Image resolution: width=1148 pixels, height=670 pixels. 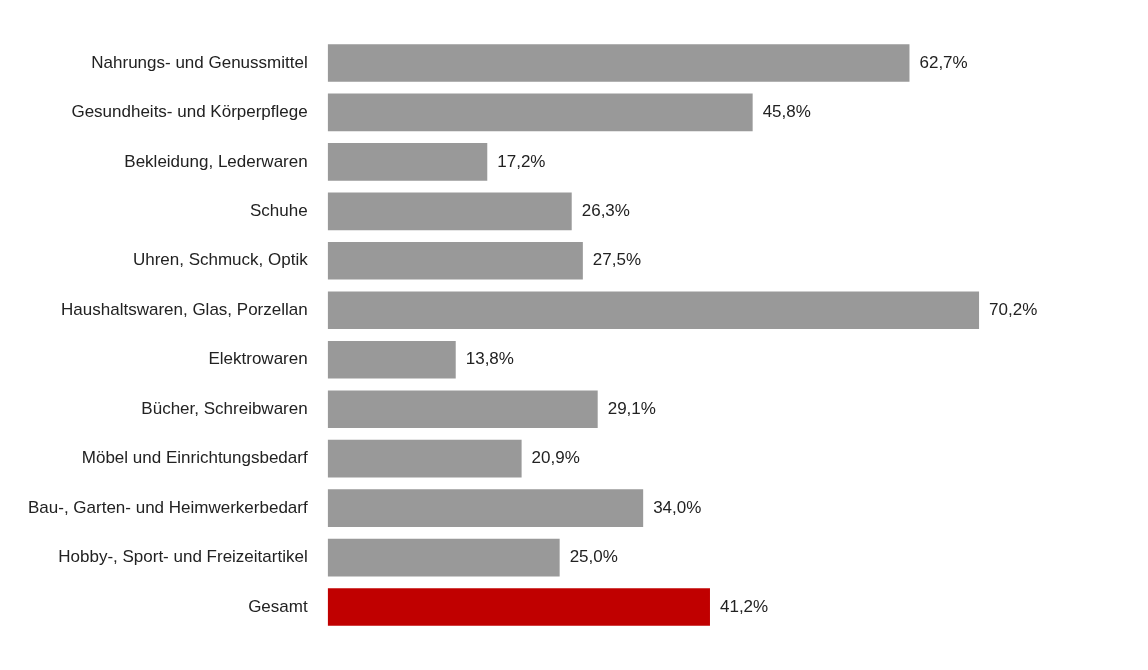 What do you see at coordinates (943, 62) in the screenshot?
I see `data-label: 62,7%` at bounding box center [943, 62].